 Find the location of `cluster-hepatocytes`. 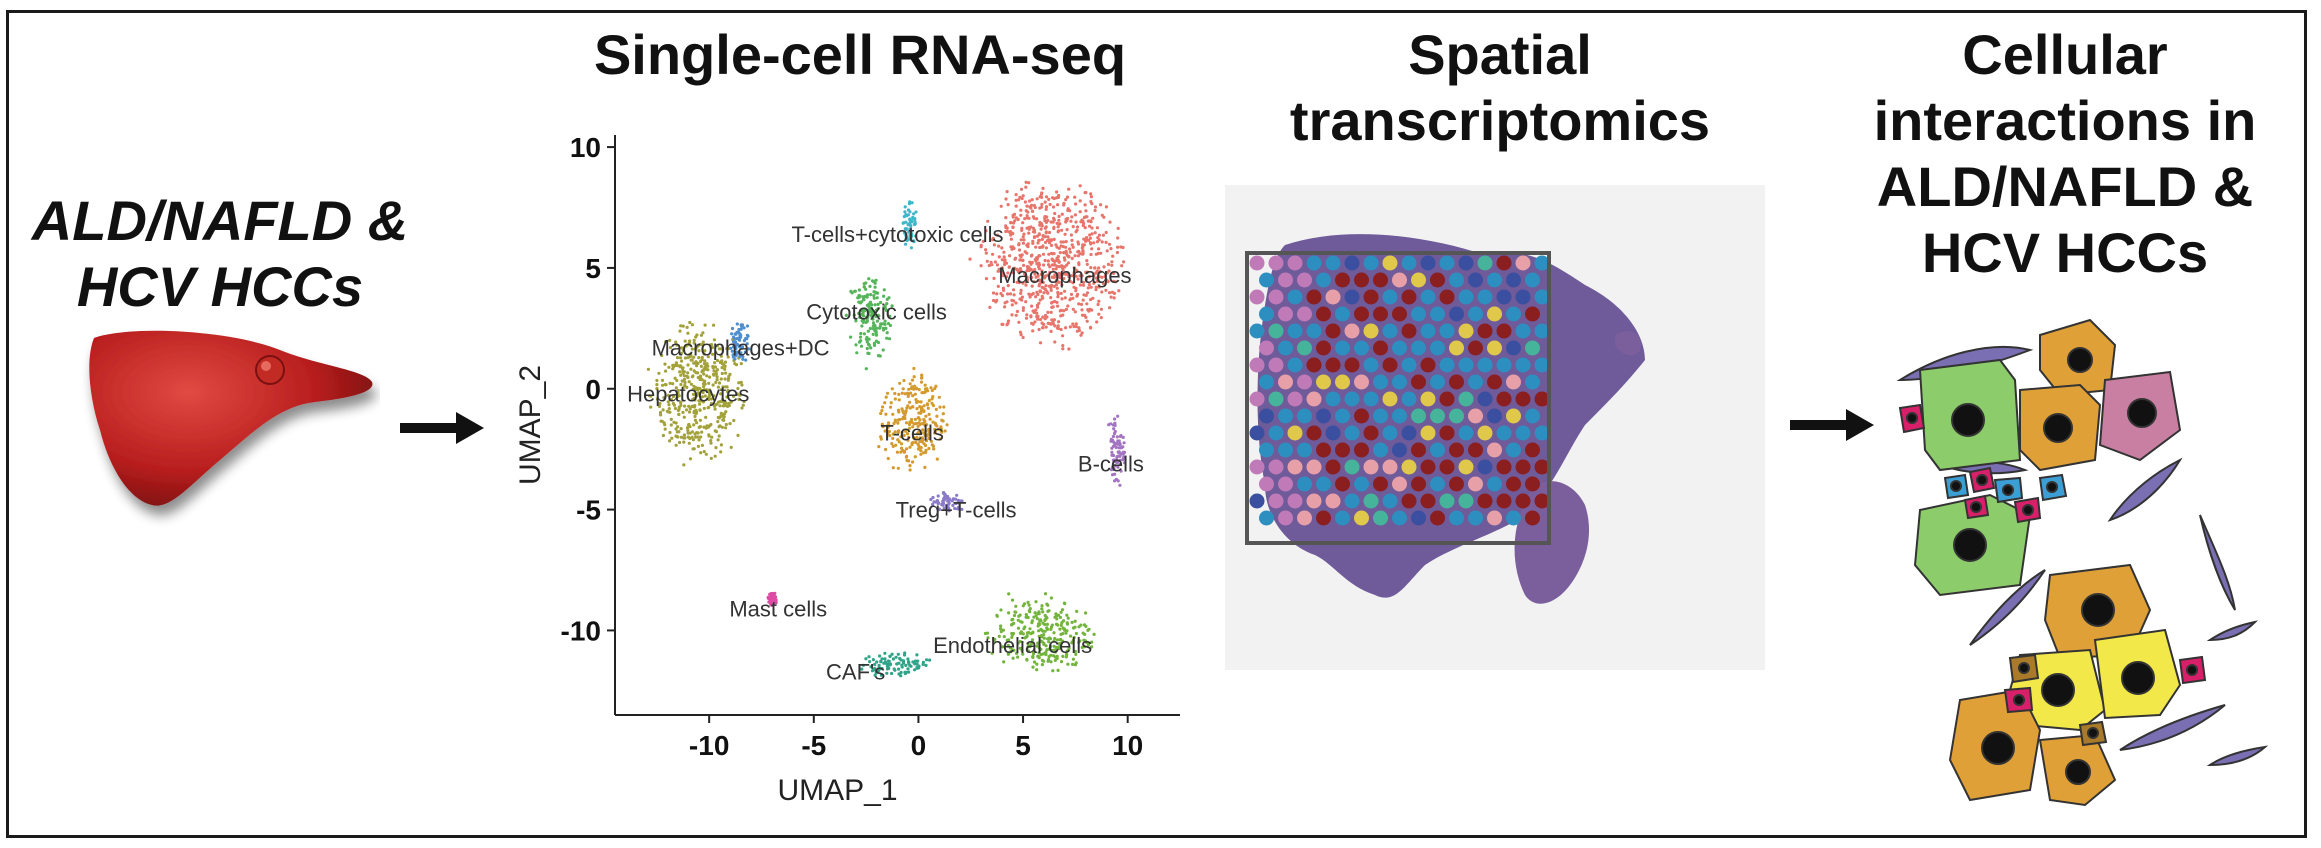

cluster-hepatocytes is located at coordinates (696, 393).